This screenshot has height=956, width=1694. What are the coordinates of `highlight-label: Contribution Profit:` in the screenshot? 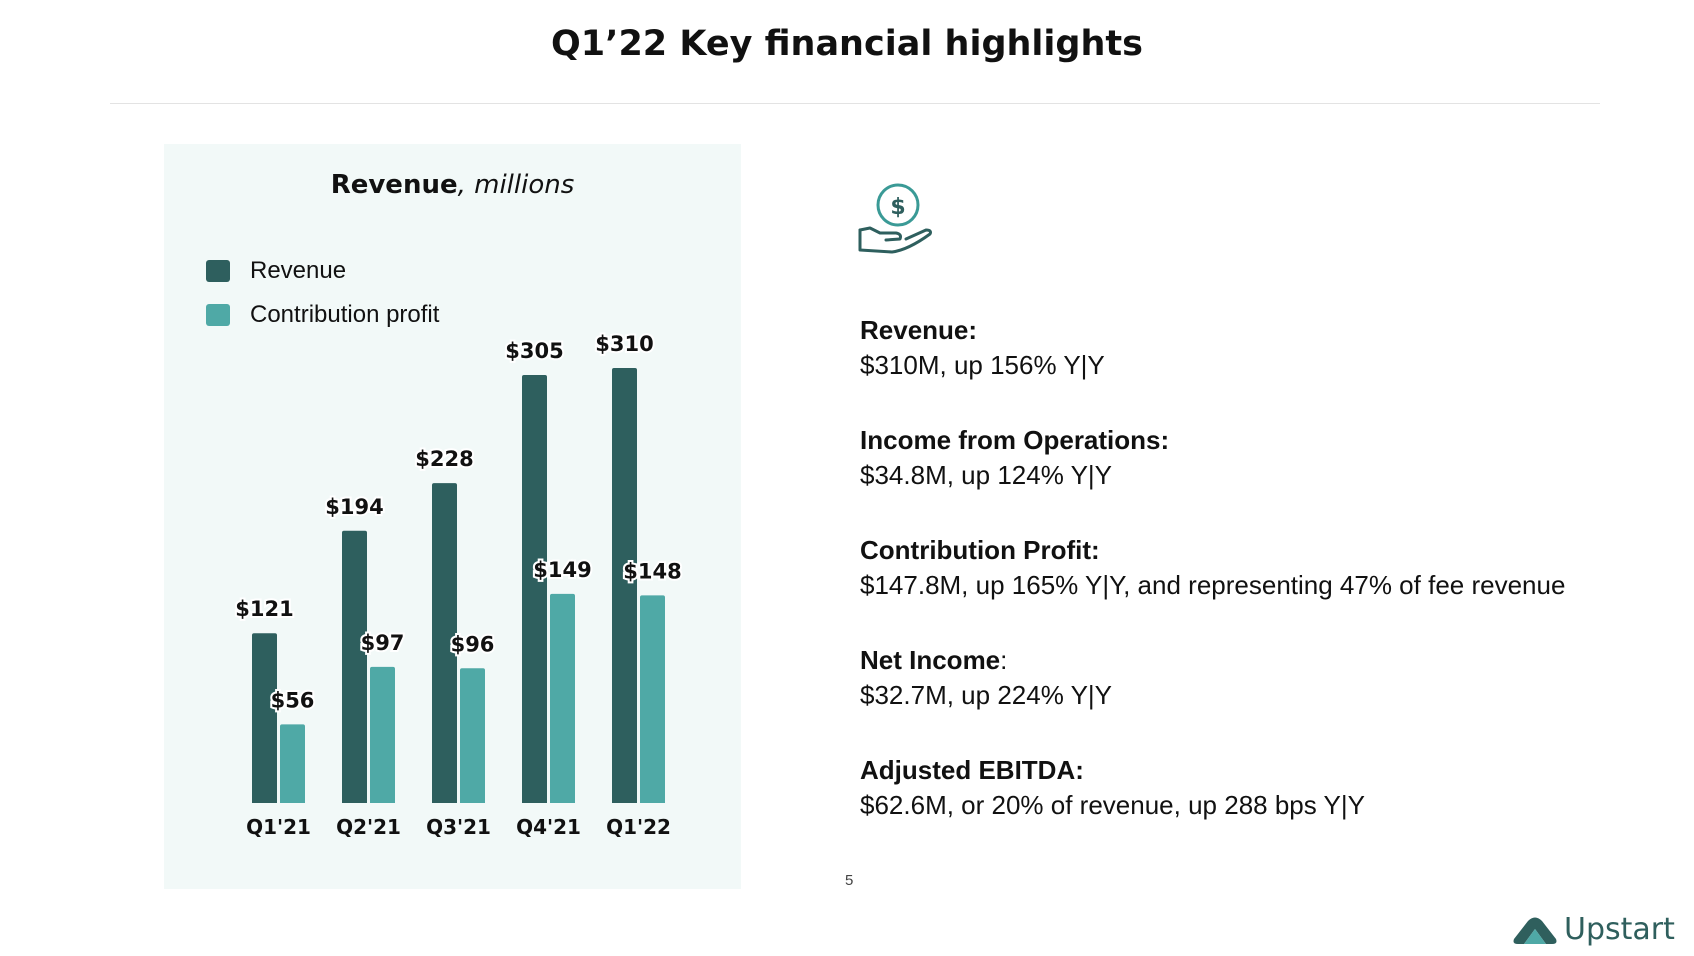 It's located at (980, 550).